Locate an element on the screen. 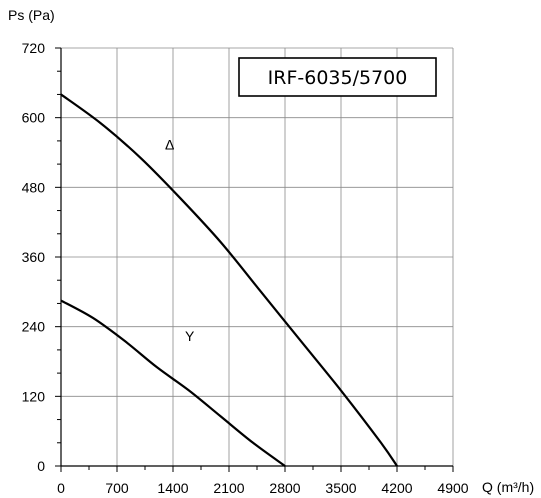  series-label: Δ is located at coordinates (169, 145).